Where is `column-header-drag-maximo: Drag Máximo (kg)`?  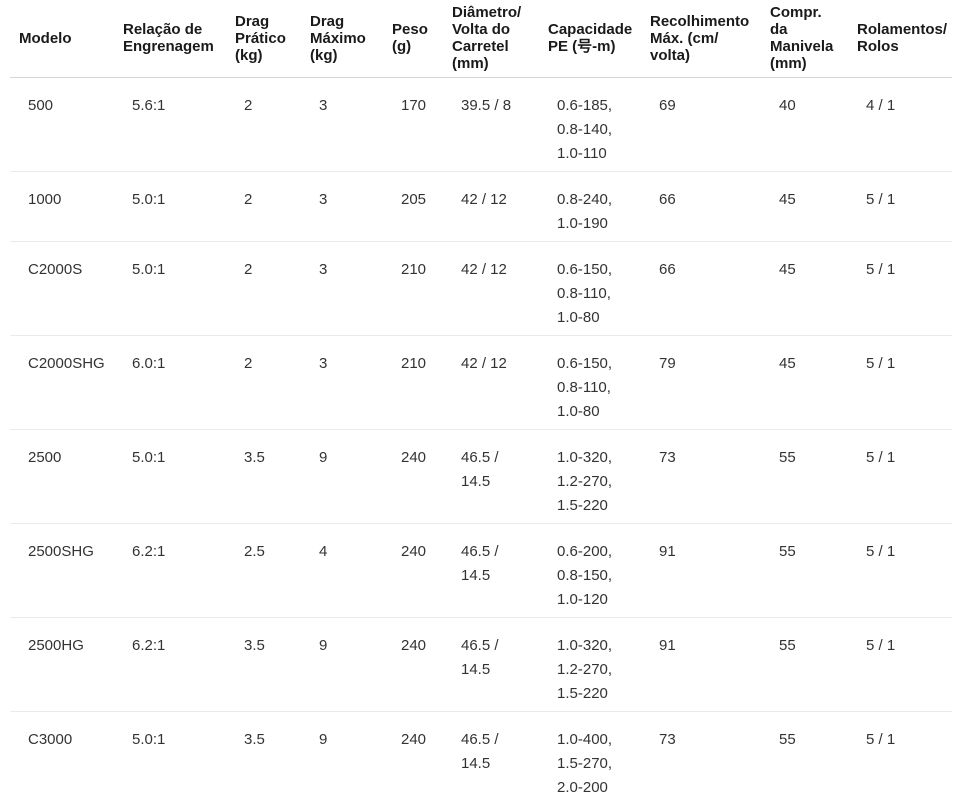 column-header-drag-maximo: Drag Máximo (kg) is located at coordinates (342, 39).